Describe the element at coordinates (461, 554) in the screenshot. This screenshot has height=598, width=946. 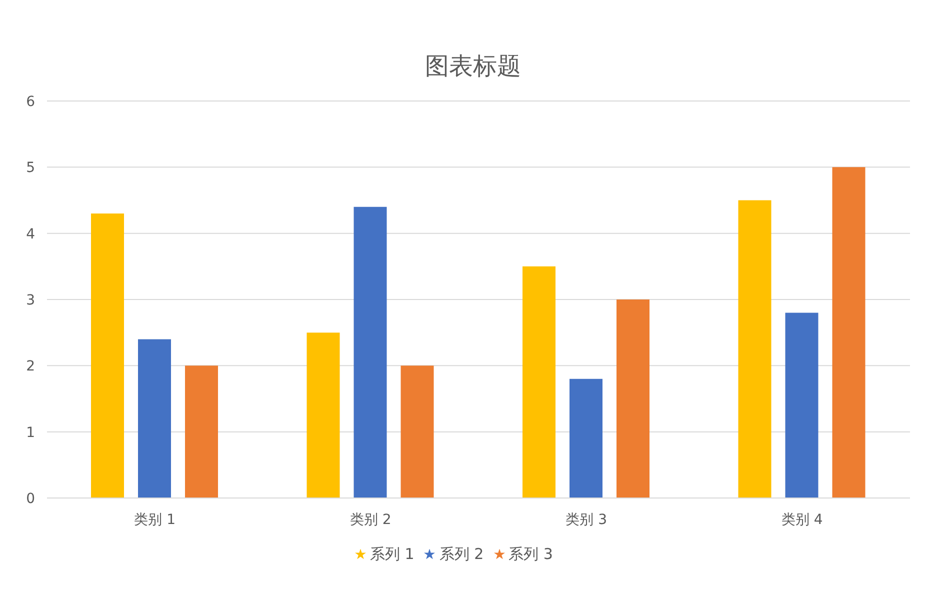
I see `legend-label: 系列 2` at that location.